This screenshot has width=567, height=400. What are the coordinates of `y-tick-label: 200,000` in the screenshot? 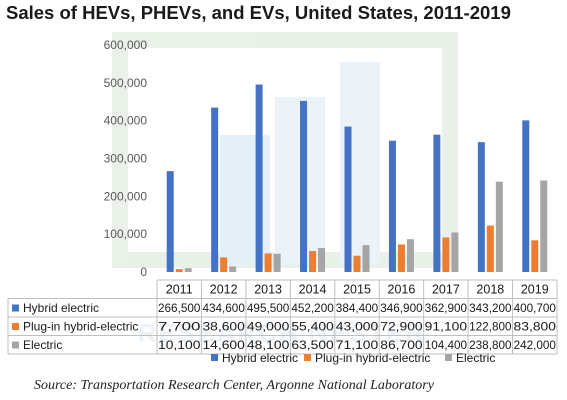 It's located at (126, 196).